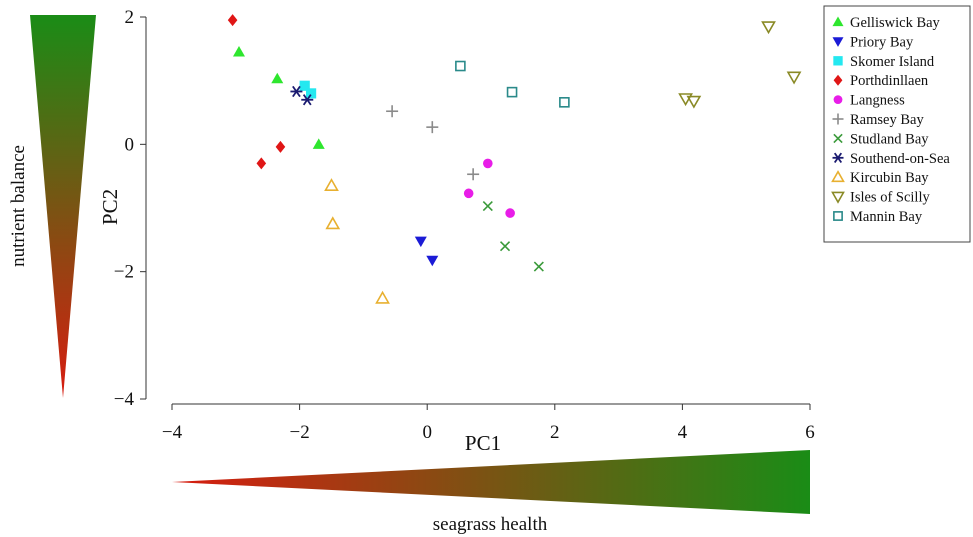  What do you see at coordinates (124, 399) in the screenshot?
I see `y-tick-label: −4` at bounding box center [124, 399].